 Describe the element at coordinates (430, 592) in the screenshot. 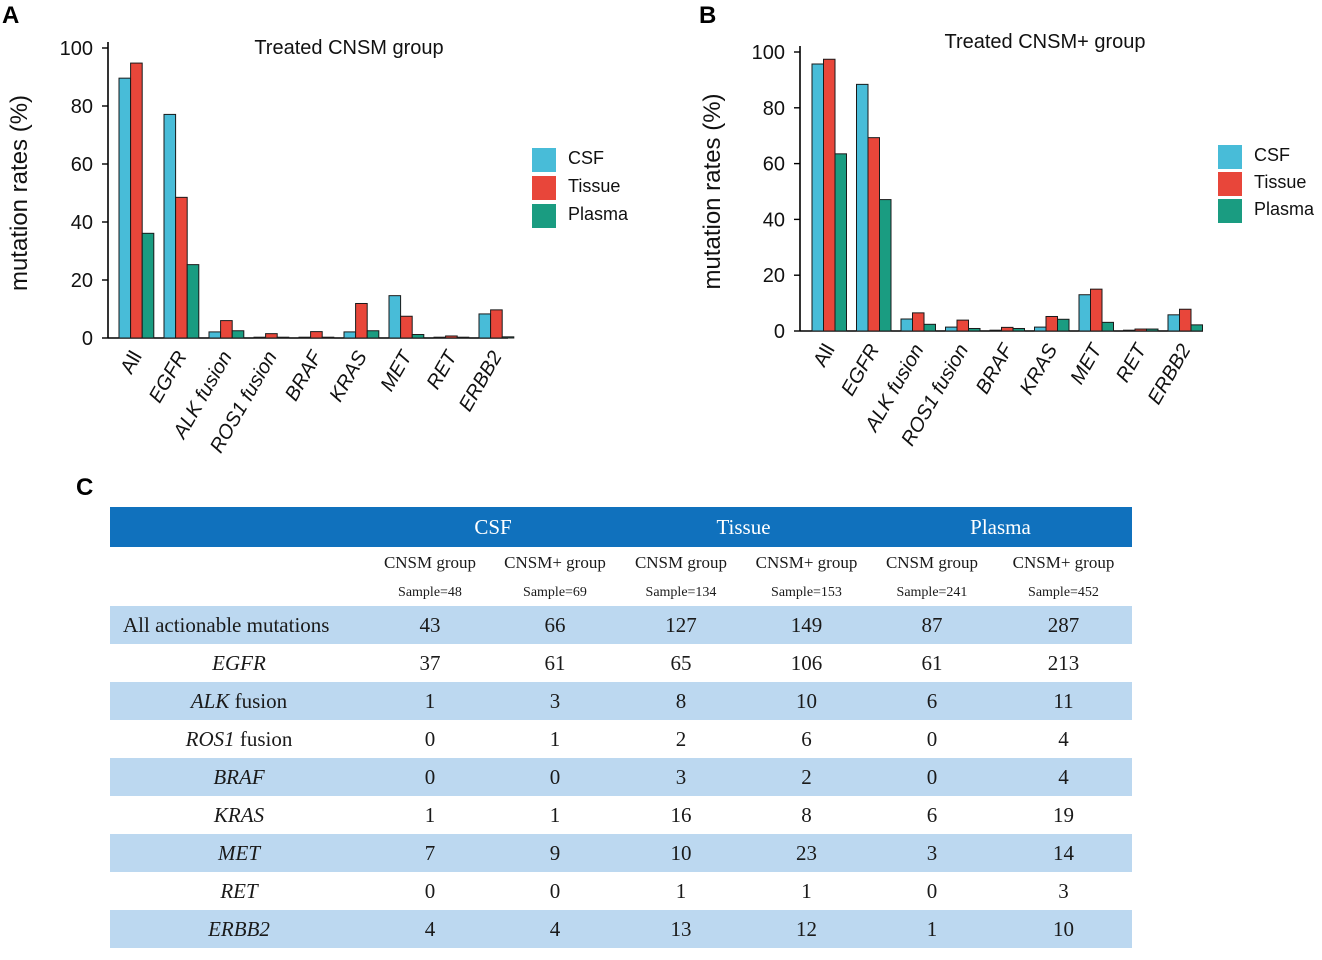

I see `table-sample-size: Sample=48` at that location.